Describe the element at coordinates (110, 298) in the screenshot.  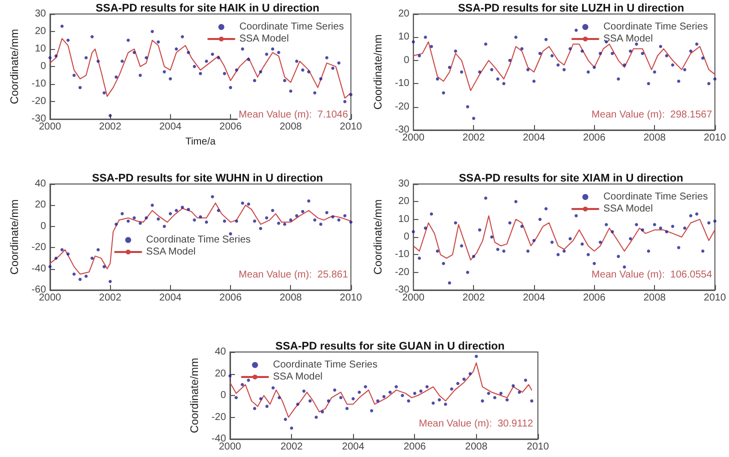
I see `x-tick-label: 2002` at that location.